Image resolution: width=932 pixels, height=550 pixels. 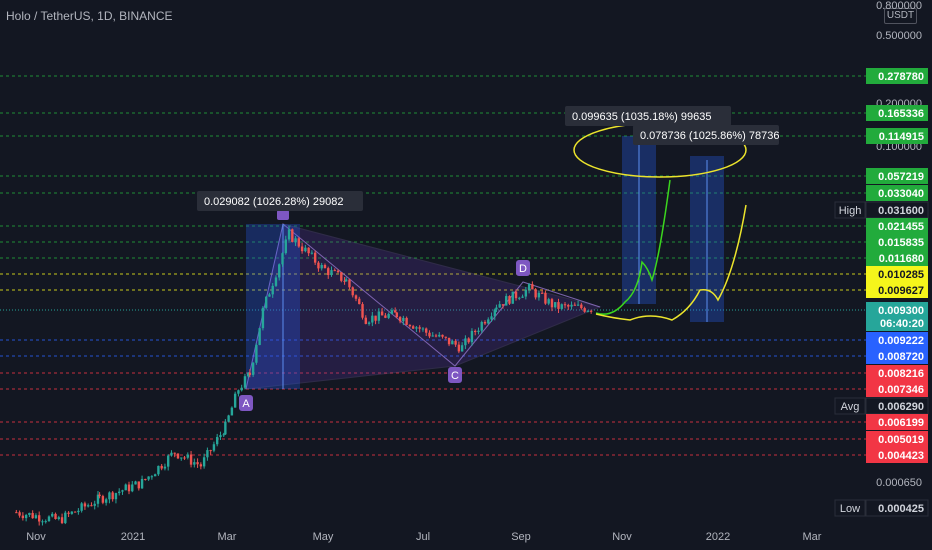 What do you see at coordinates (901, 227) in the screenshot?
I see `price-label-text: 0.021455` at bounding box center [901, 227].